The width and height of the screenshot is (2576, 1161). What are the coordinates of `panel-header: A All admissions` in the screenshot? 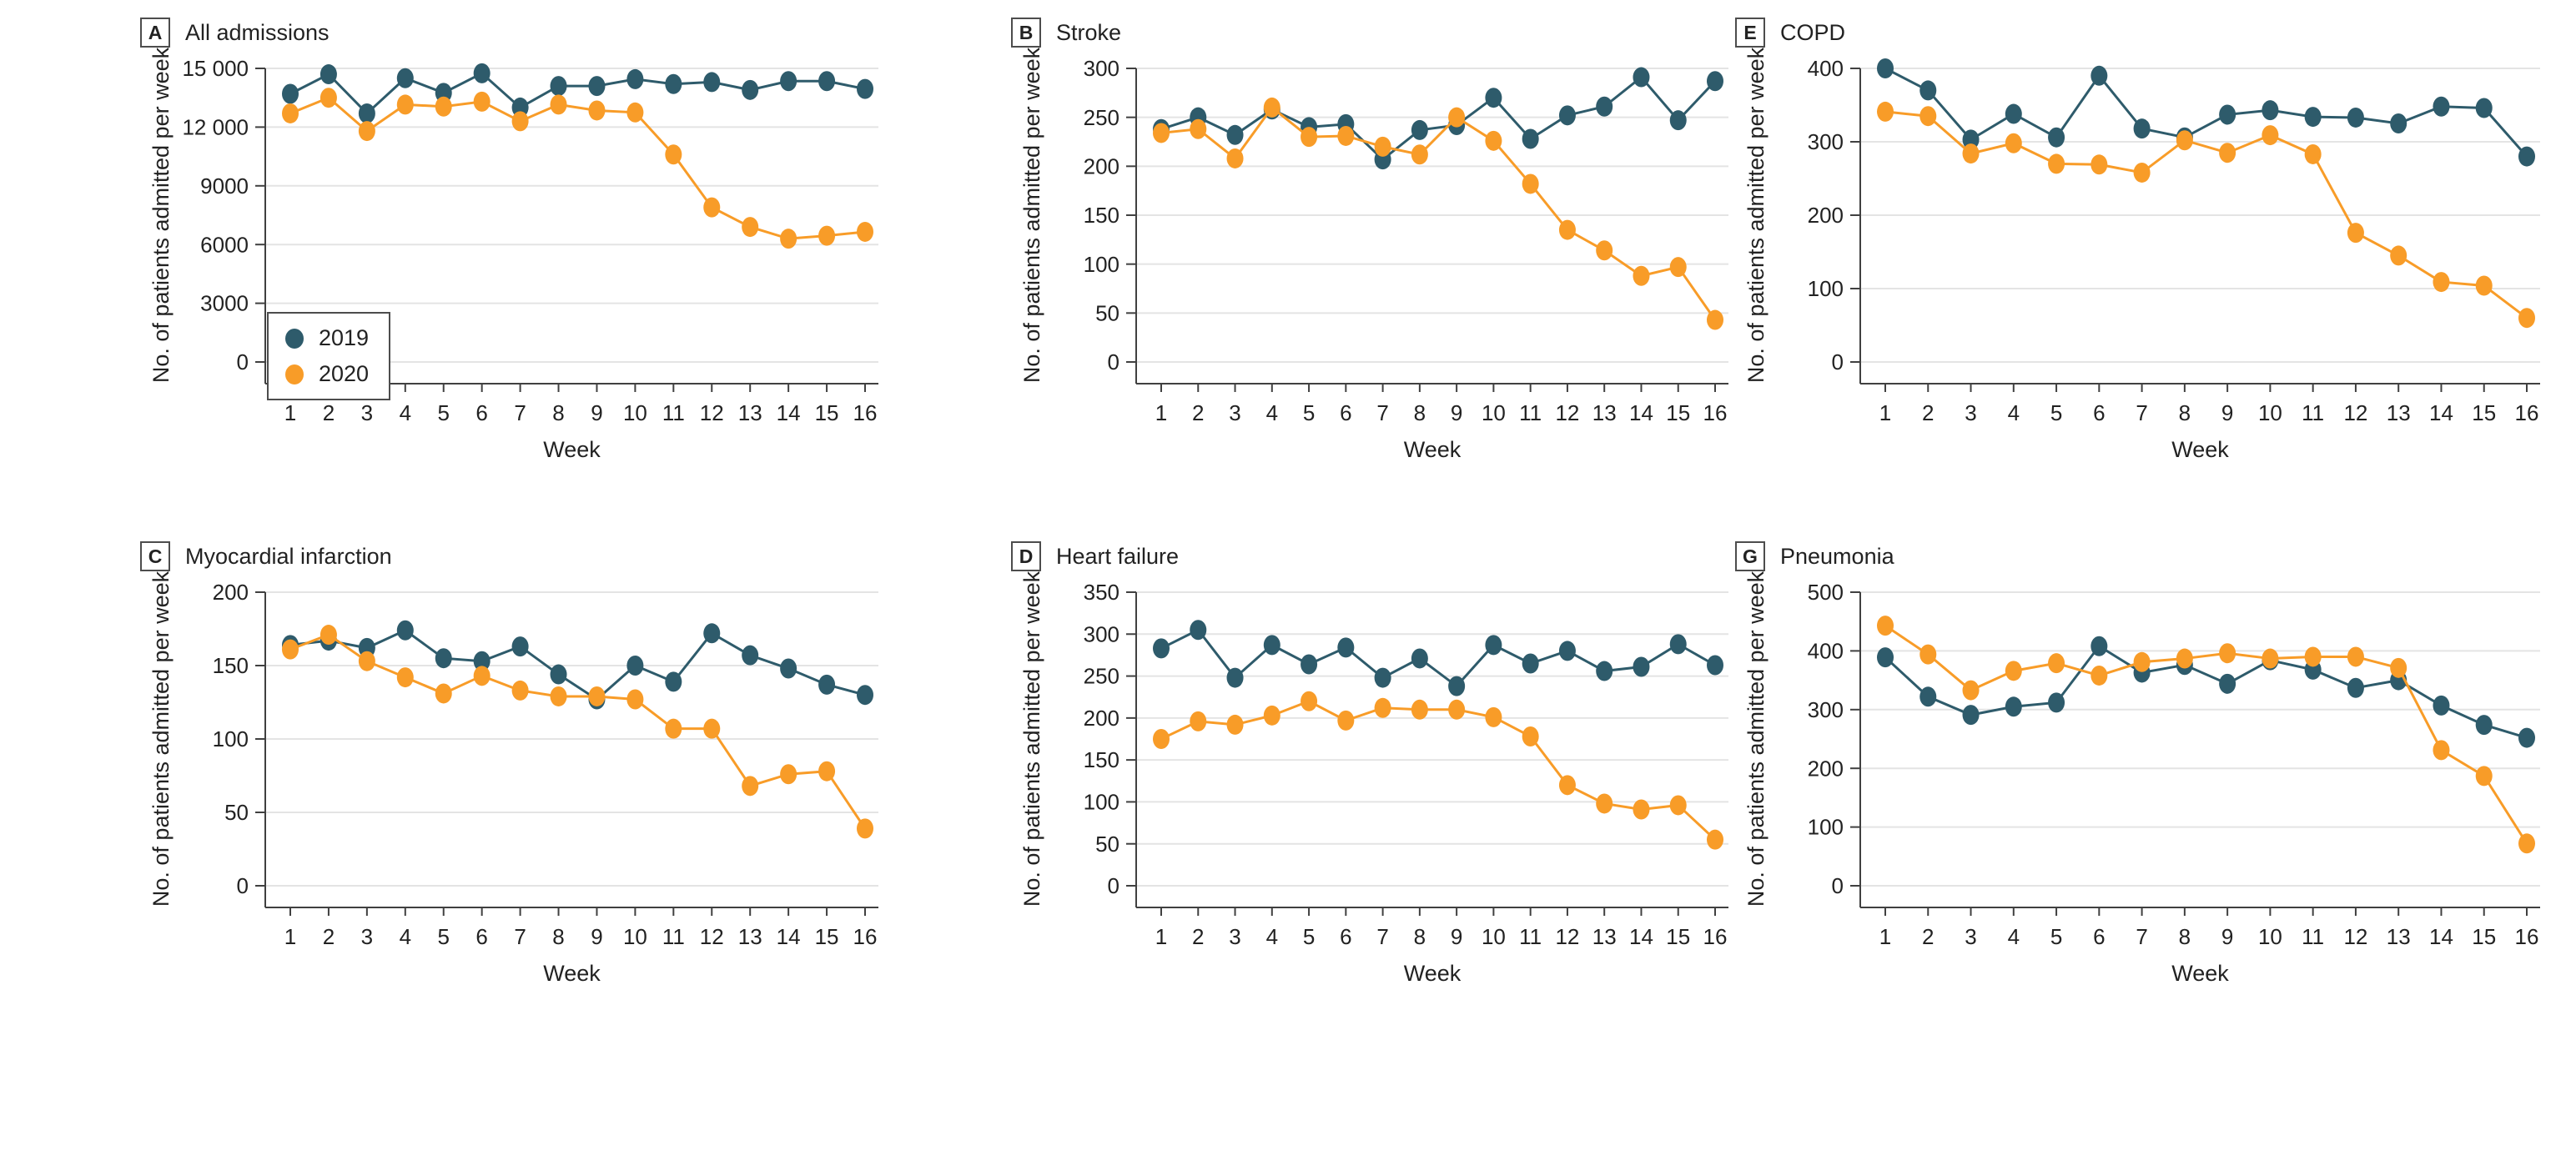 It's located at (517, 32).